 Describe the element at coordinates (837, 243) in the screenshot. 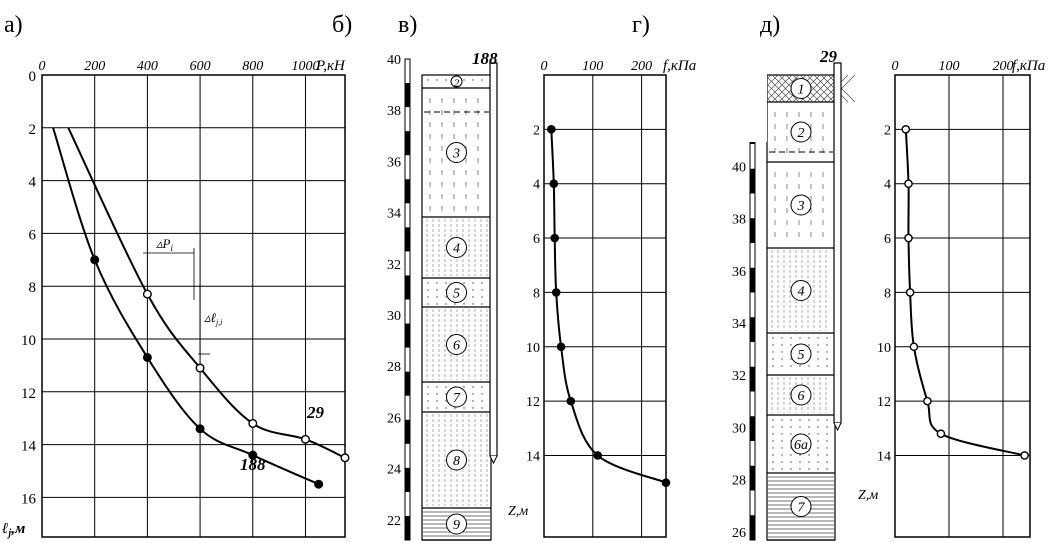

I see `pile` at that location.